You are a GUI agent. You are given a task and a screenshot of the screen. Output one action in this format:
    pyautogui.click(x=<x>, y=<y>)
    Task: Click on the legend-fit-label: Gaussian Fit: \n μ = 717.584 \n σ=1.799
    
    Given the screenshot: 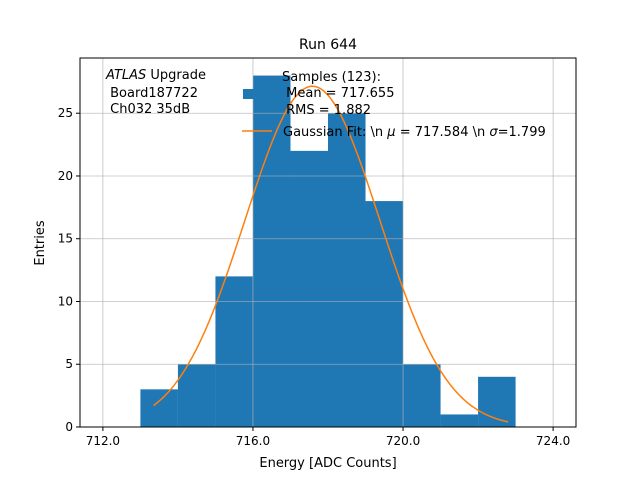 What is the action you would take?
    pyautogui.click(x=414, y=132)
    